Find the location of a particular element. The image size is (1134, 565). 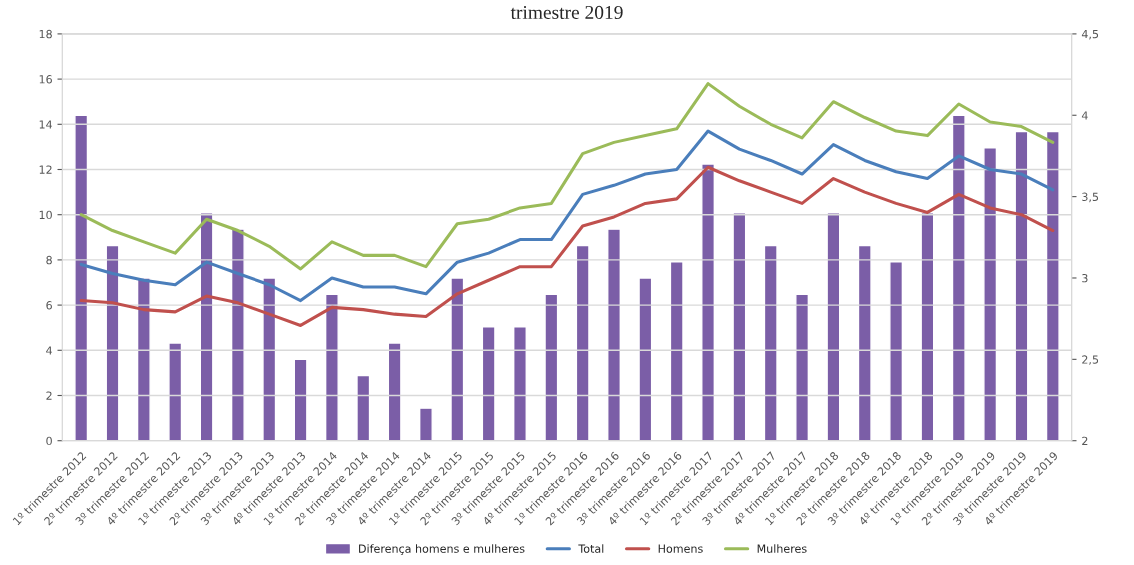

y-tick-label: 18 is located at coordinates (45, 34).